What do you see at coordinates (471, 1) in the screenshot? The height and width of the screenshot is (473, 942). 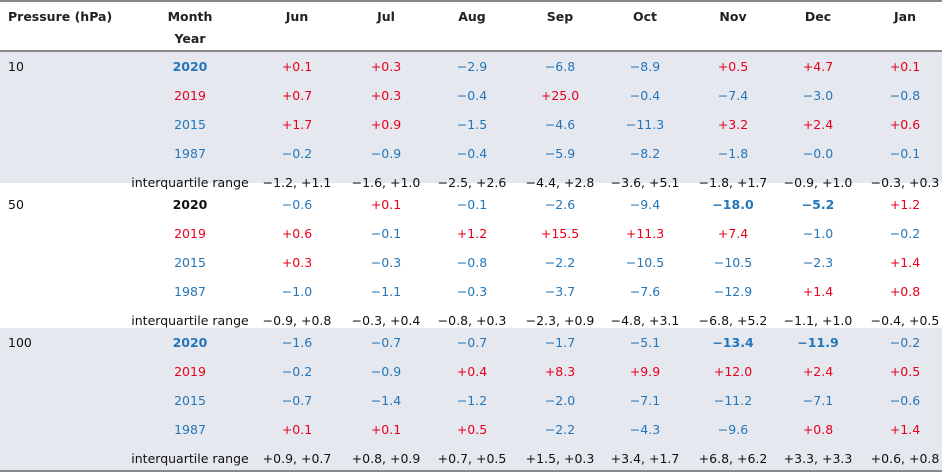 I see `table-top-rule` at bounding box center [471, 1].